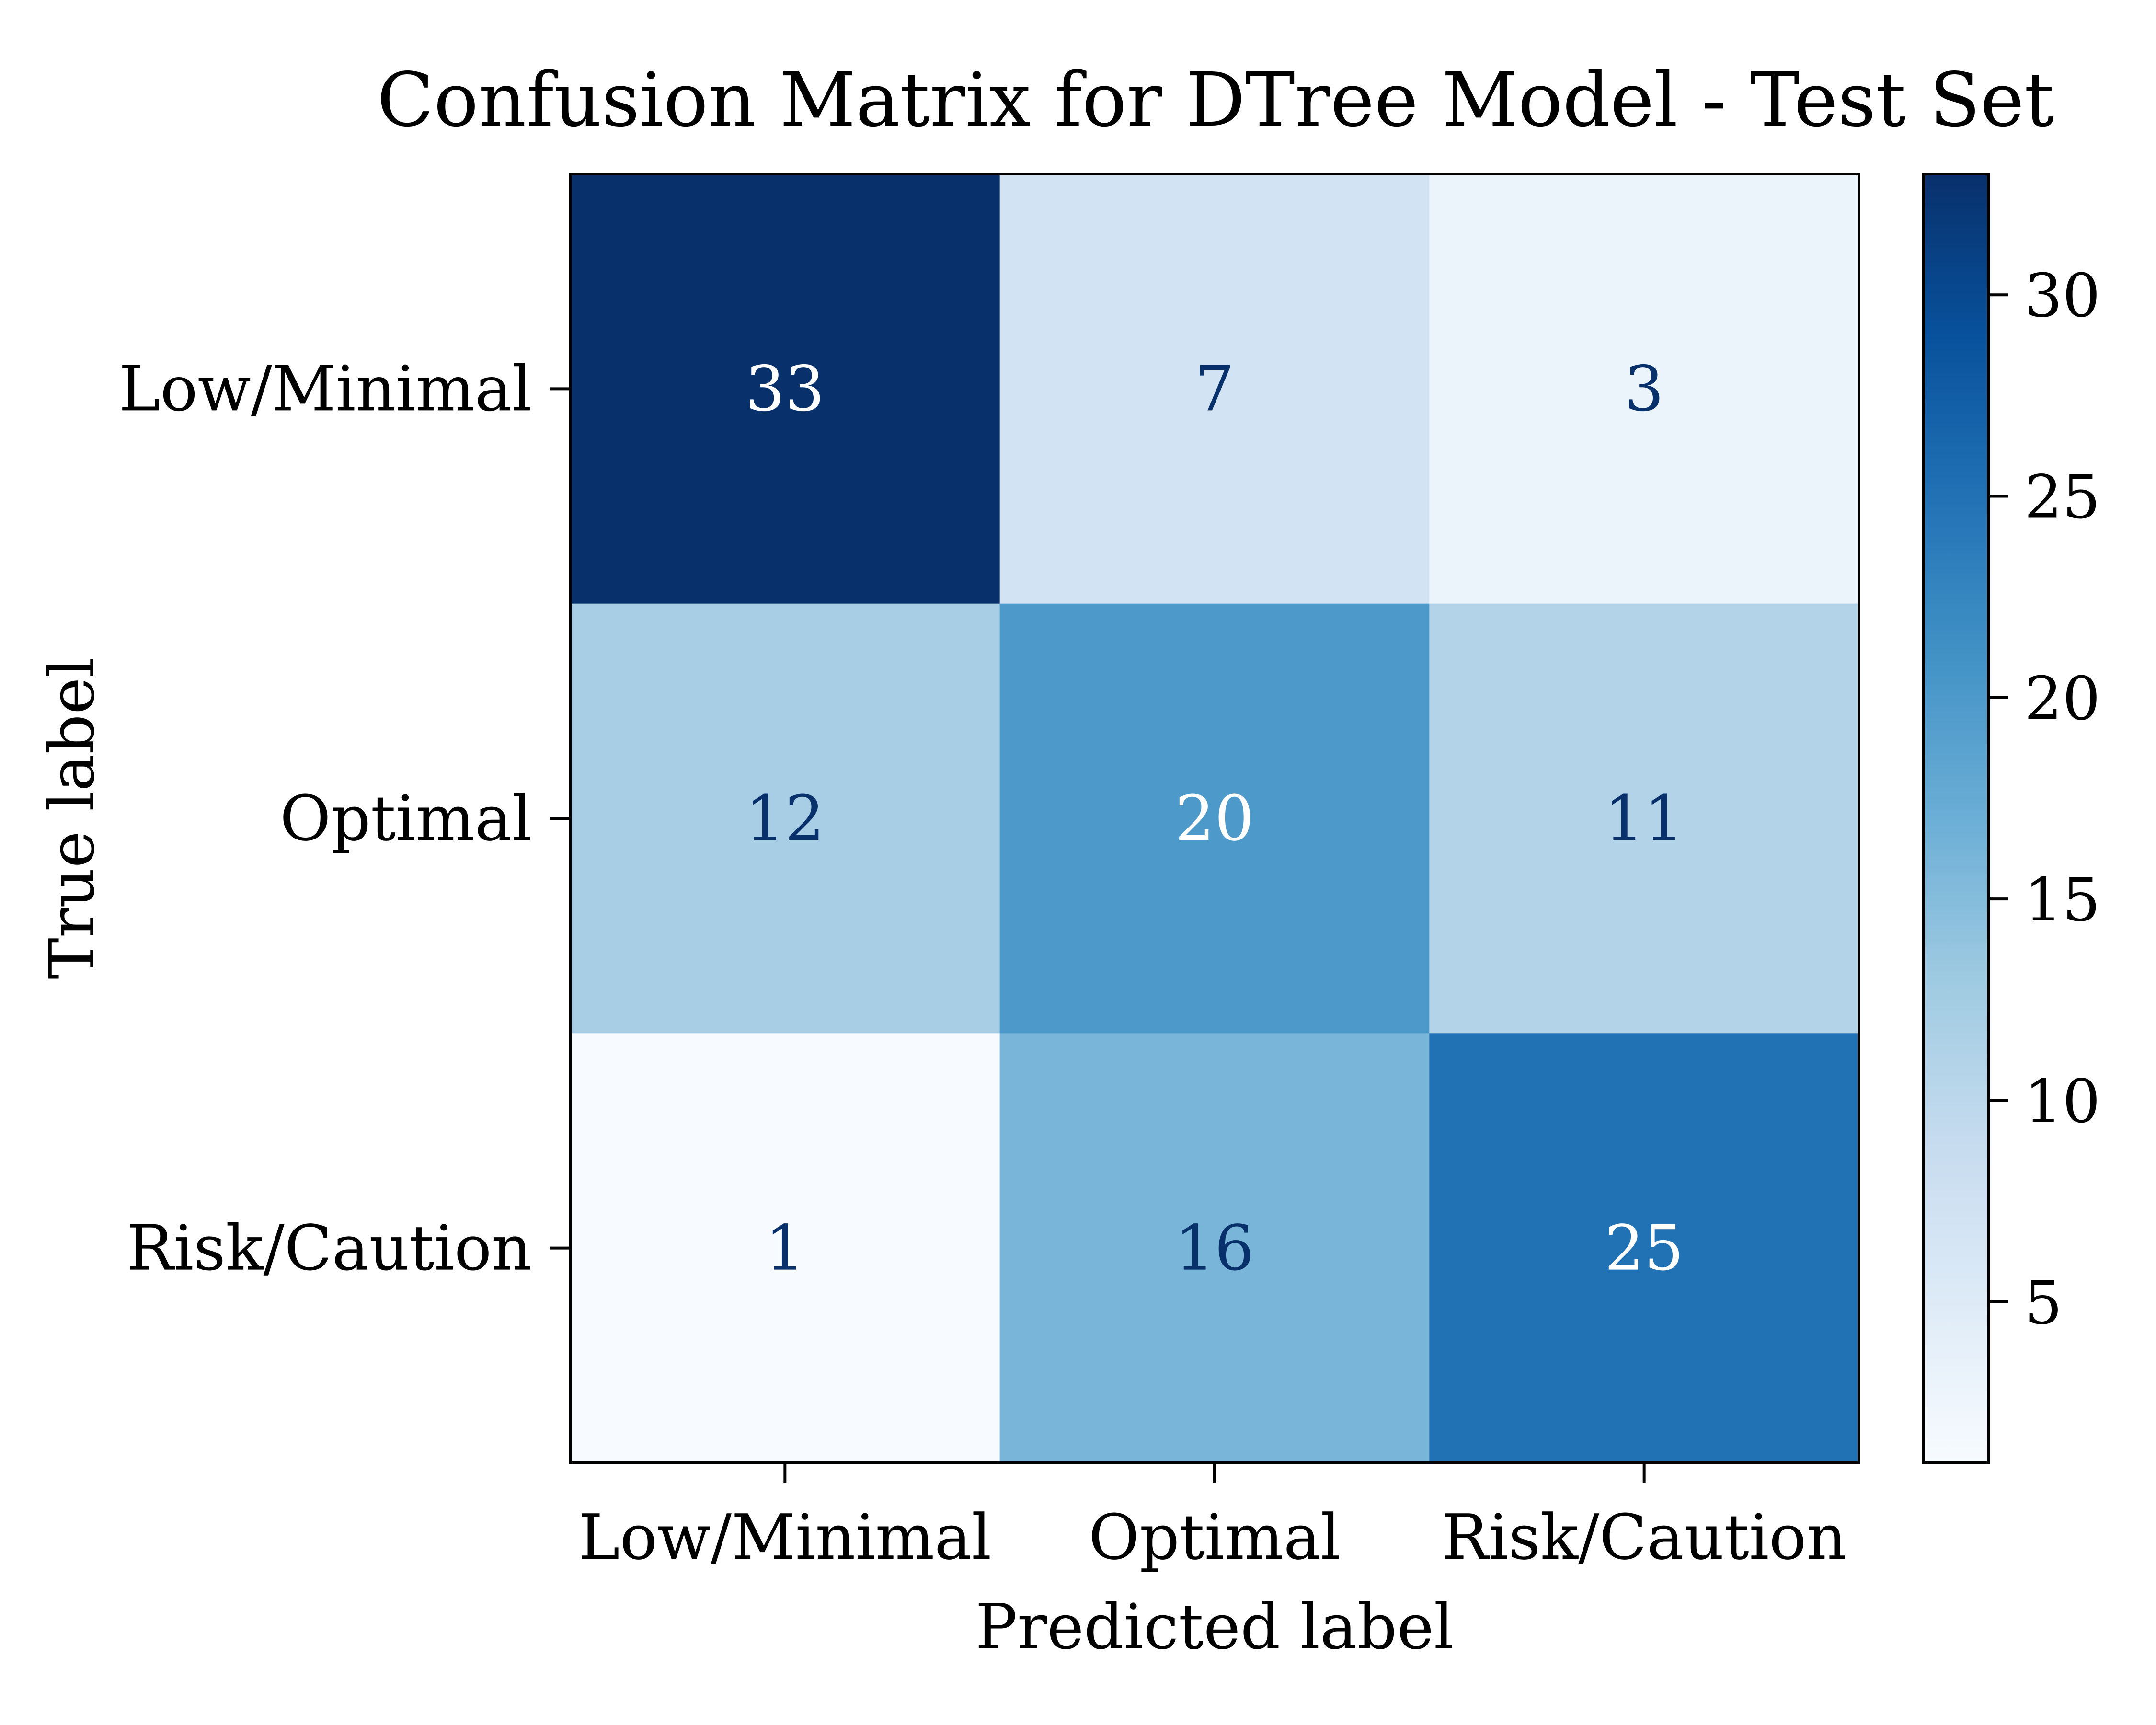 The image size is (2156, 1725). I want to click on cell-value: 20, so click(1214, 818).